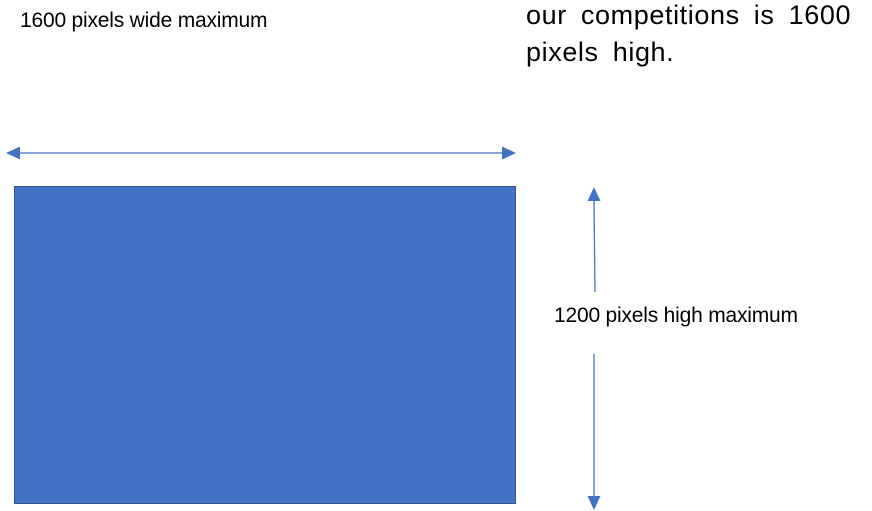 Image resolution: width=872 pixels, height=511 pixels. What do you see at coordinates (13, 153) in the screenshot?
I see `width-arrow-left-head` at bounding box center [13, 153].